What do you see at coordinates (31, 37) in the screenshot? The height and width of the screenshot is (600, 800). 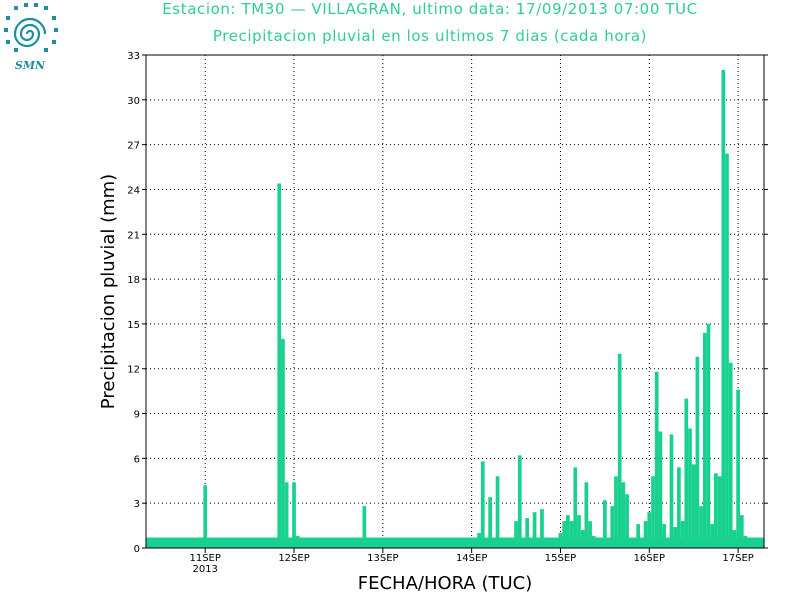 I see `smn-logo: SMN` at bounding box center [31, 37].